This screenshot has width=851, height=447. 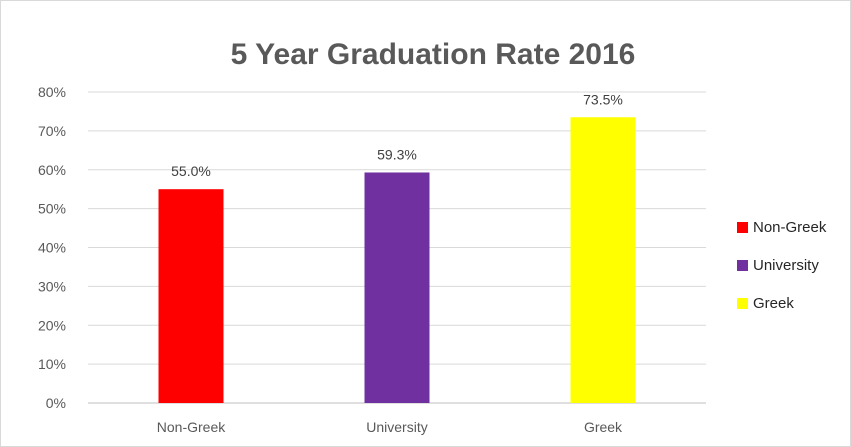 I want to click on y-tick-label: 80%, so click(x=52, y=92).